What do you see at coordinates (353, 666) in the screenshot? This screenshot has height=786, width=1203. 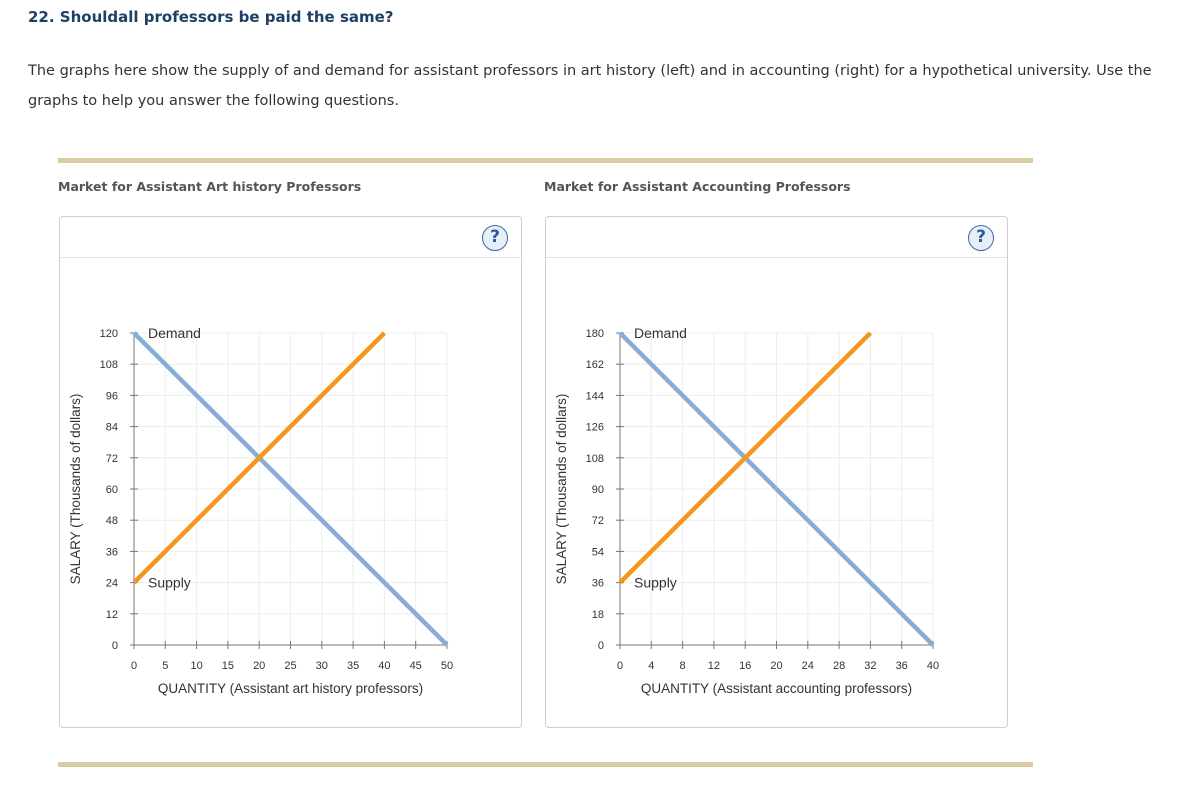 I see `x-tick-label: 35` at bounding box center [353, 666].